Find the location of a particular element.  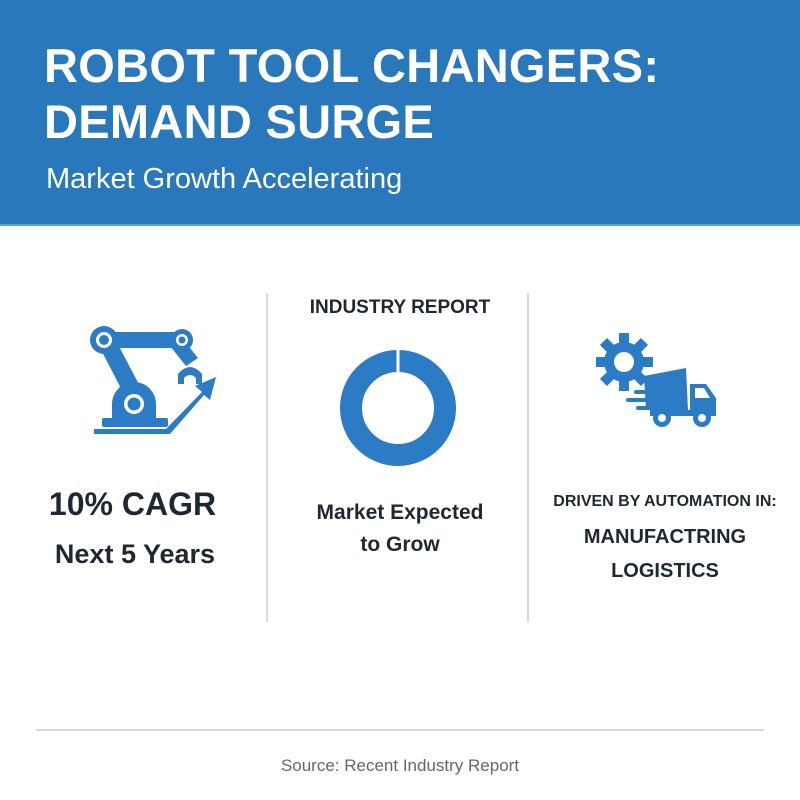

donut-ring-icon is located at coordinates (398, 408).